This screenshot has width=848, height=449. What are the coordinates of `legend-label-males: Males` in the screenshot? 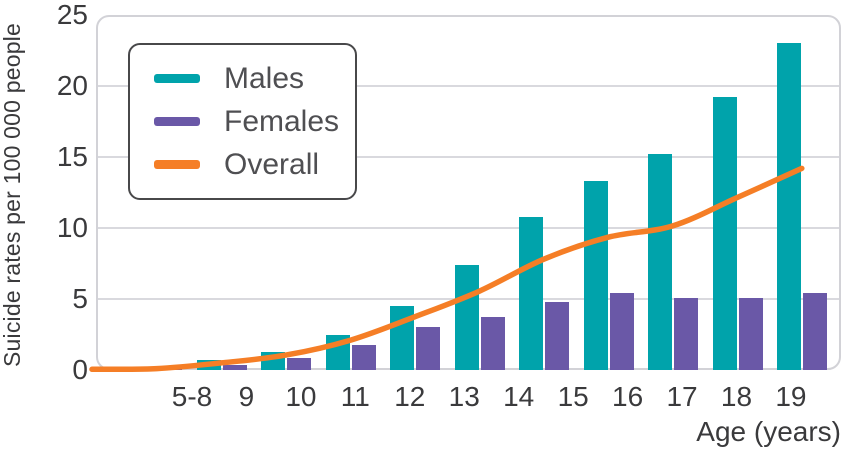 It's located at (264, 78).